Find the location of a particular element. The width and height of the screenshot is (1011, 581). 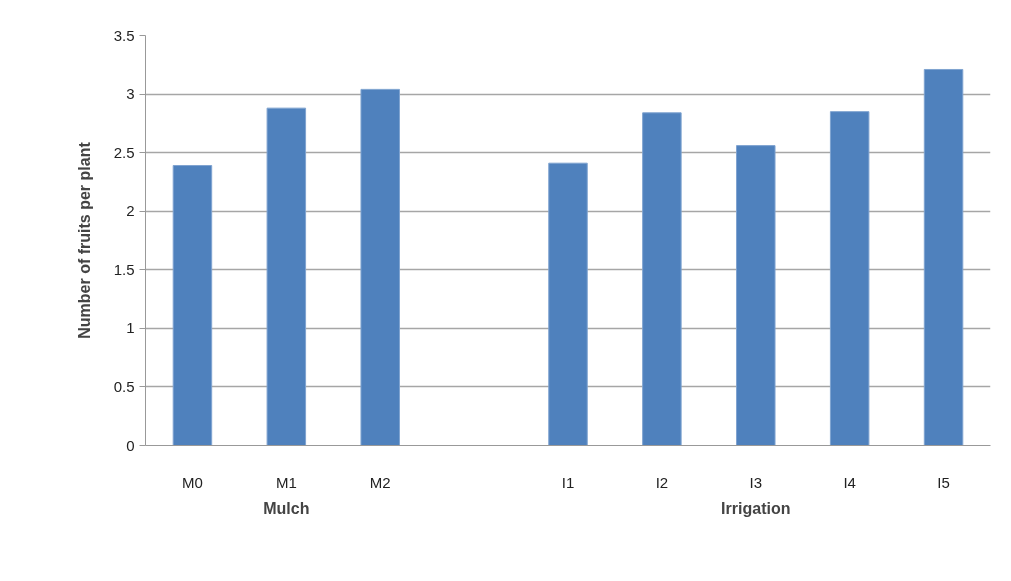

text: Mulch is located at coordinates (286, 508).